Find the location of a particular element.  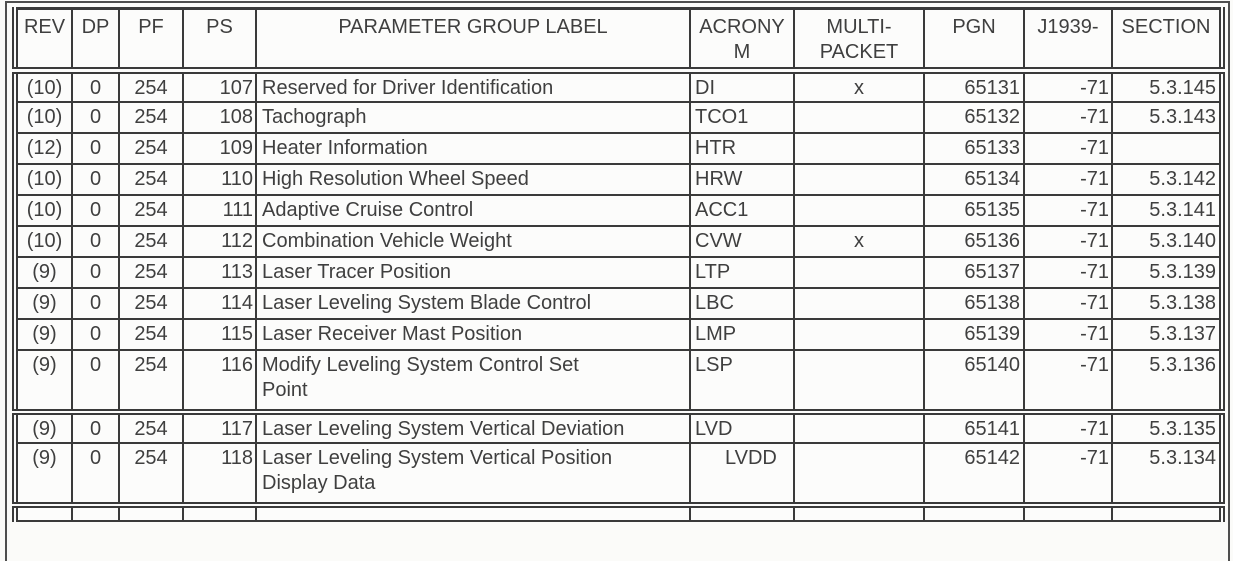

cell-section: 5.3.142 is located at coordinates (1167, 179).